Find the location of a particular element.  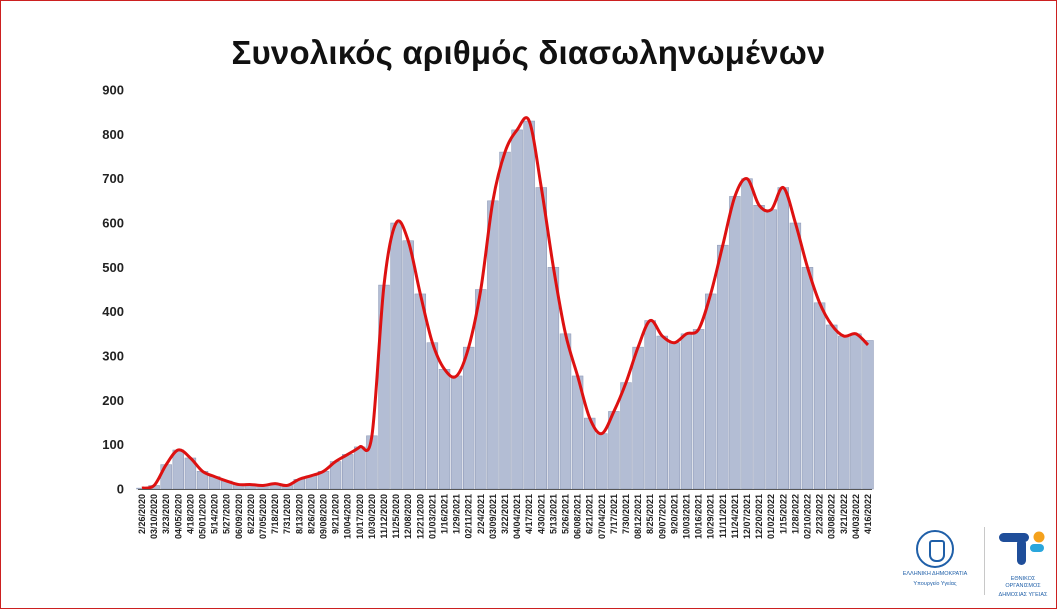

x-tick-label: 12/20/2021 is located at coordinates (759, 516).